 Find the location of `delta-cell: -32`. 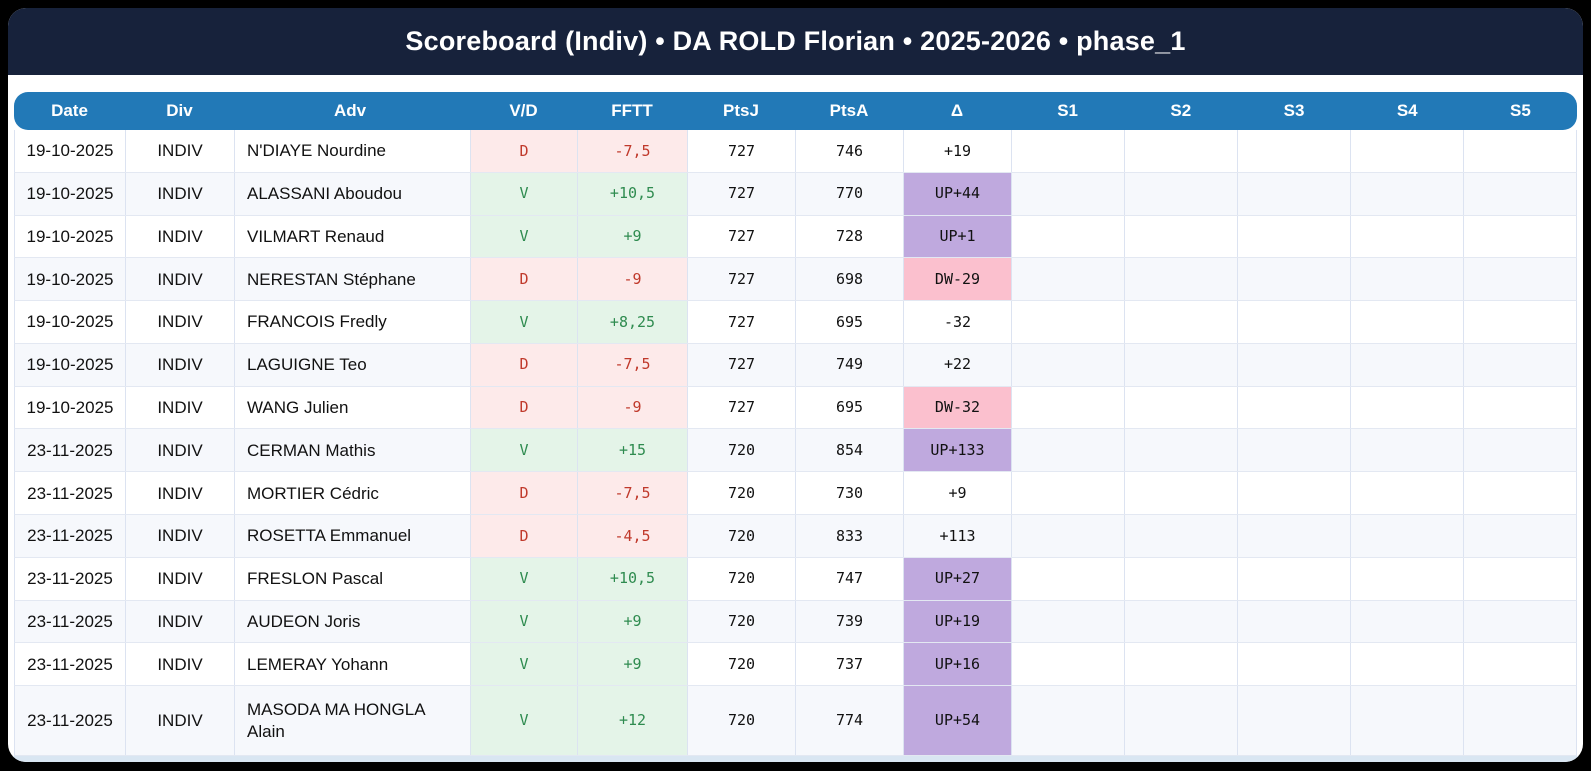

delta-cell: -32 is located at coordinates (958, 322).